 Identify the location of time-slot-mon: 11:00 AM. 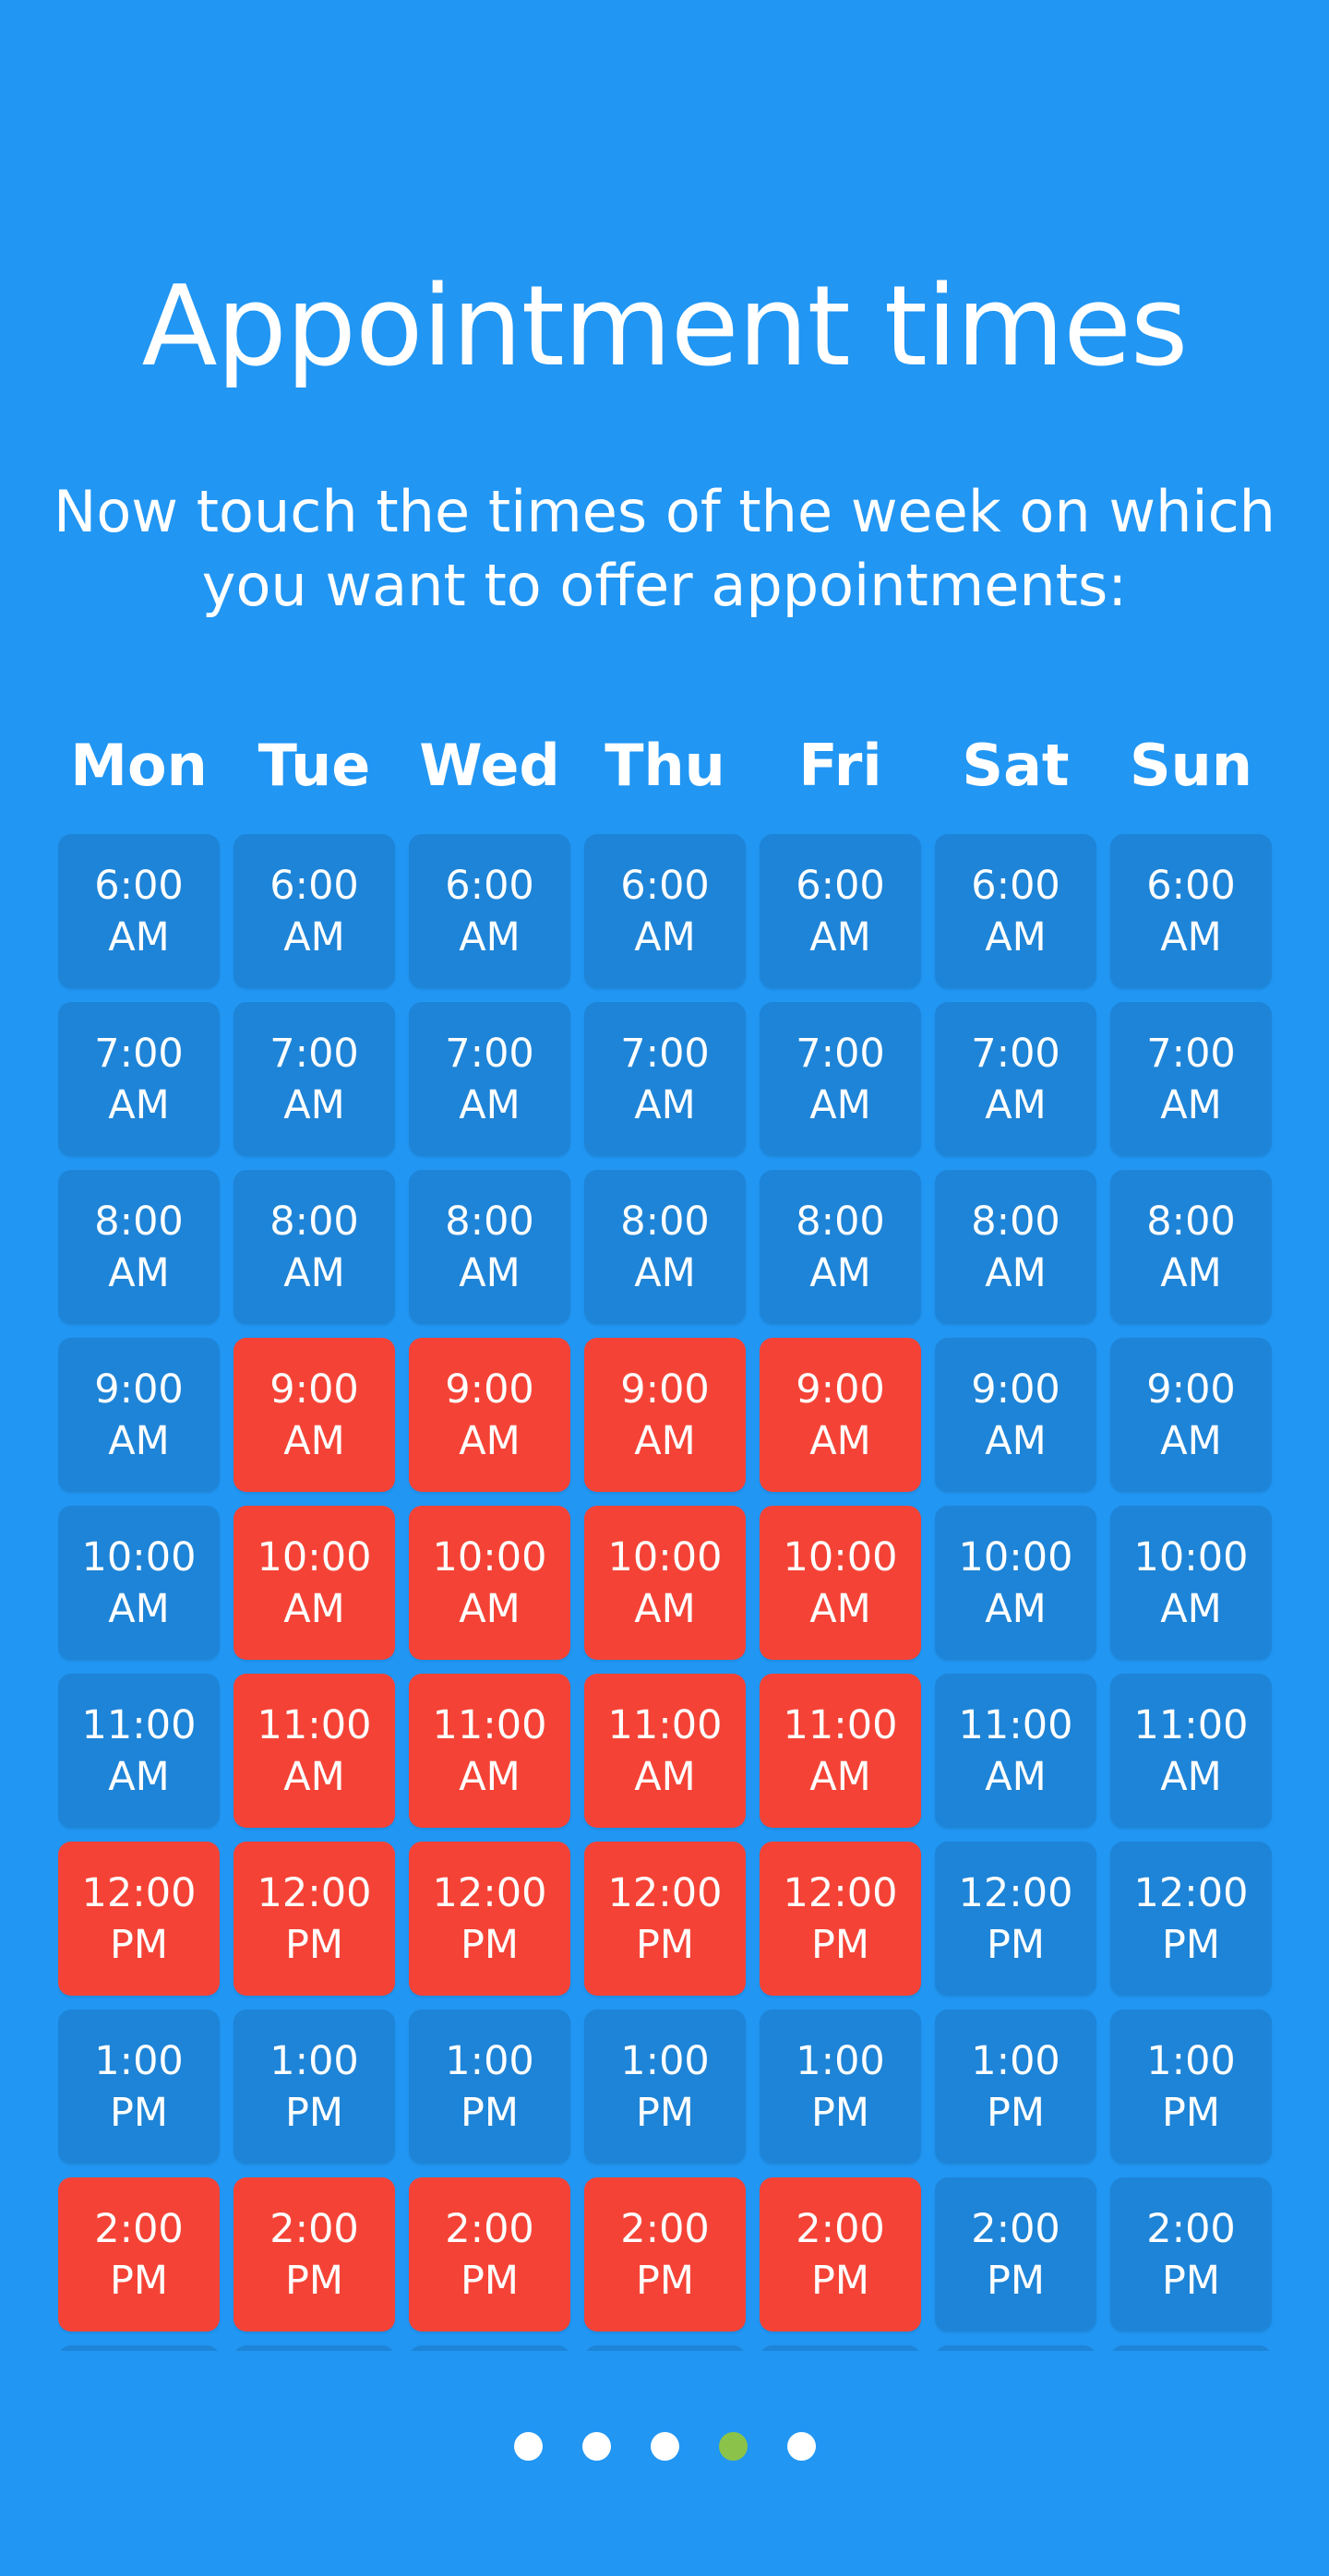
(139, 1751).